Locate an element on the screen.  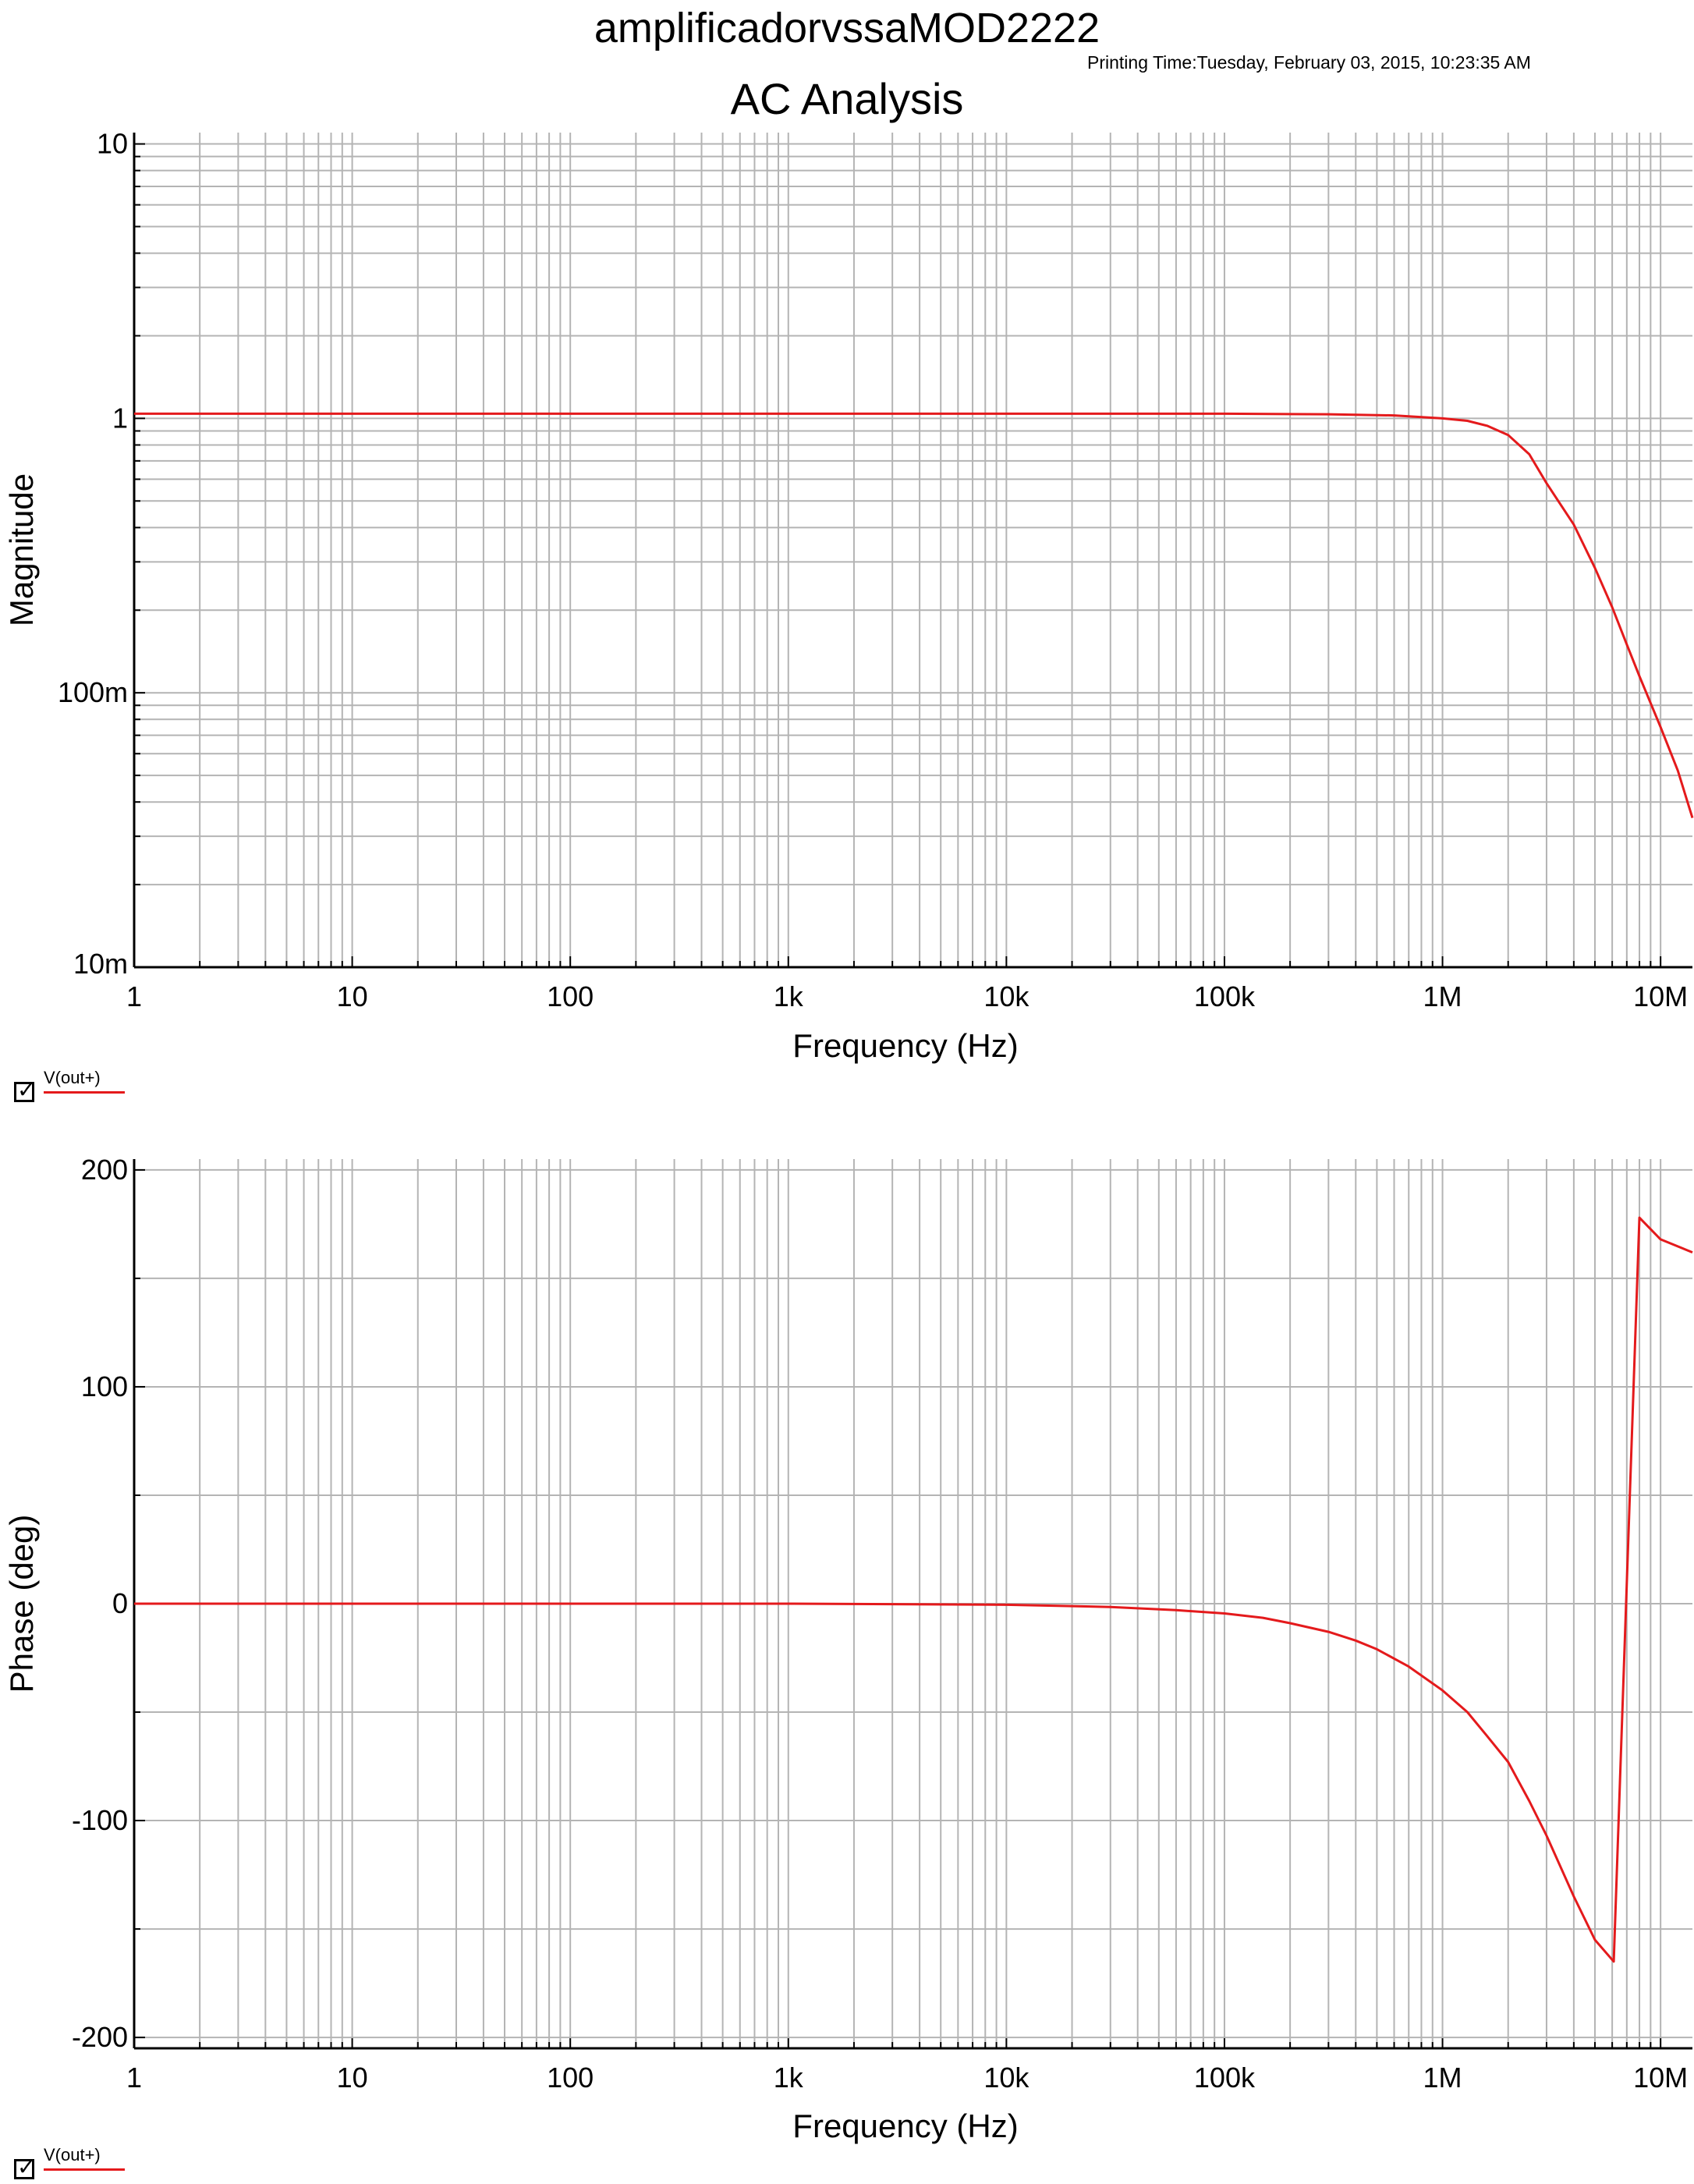
analysis-title: AC Analysis is located at coordinates (847, 99).